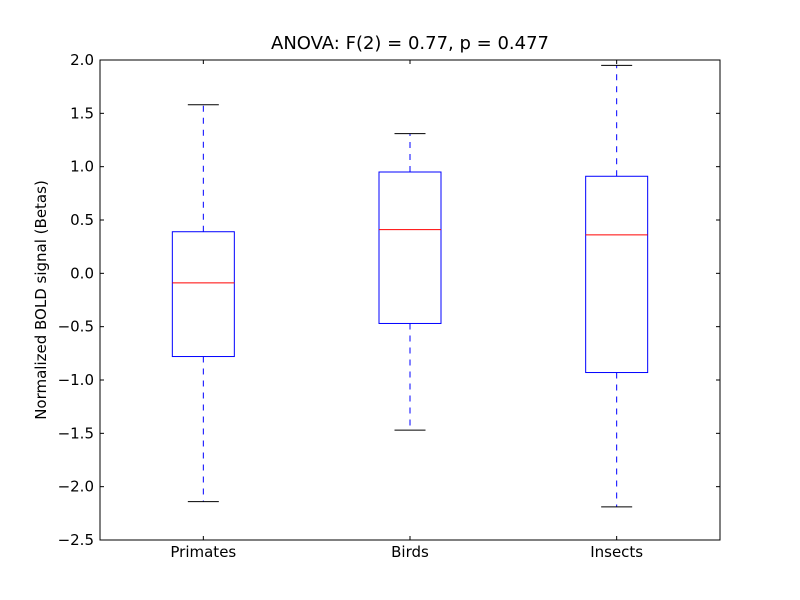 The width and height of the screenshot is (800, 600). Describe the element at coordinates (616, 552) in the screenshot. I see `x-tick-label: Insects` at that location.